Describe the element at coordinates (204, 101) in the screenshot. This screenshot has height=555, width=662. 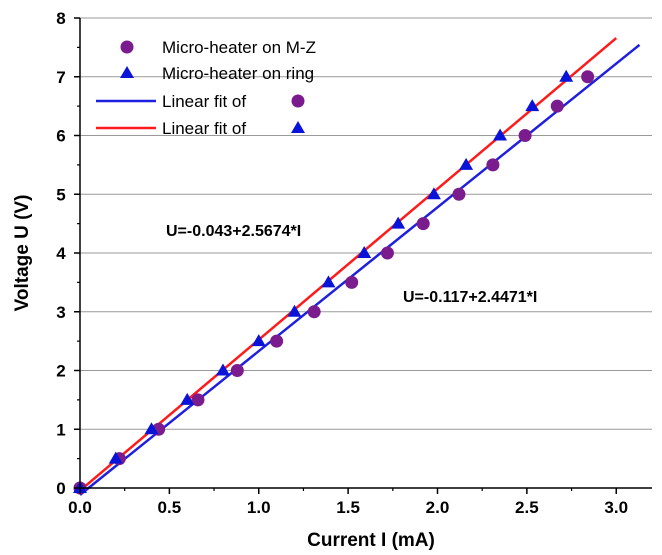
I see `legend-label-fit-mz: Linear fit of` at that location.